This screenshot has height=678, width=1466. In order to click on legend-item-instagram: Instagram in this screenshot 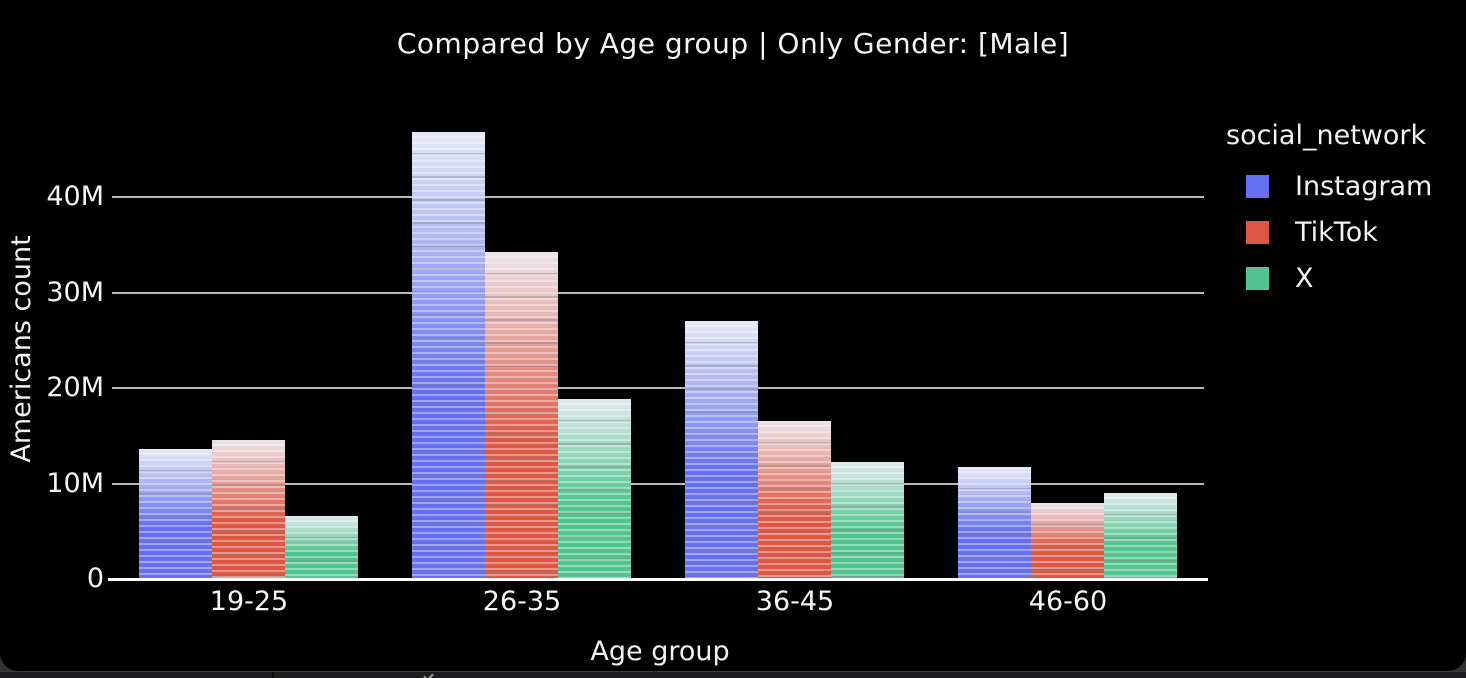, I will do `click(1344, 186)`.